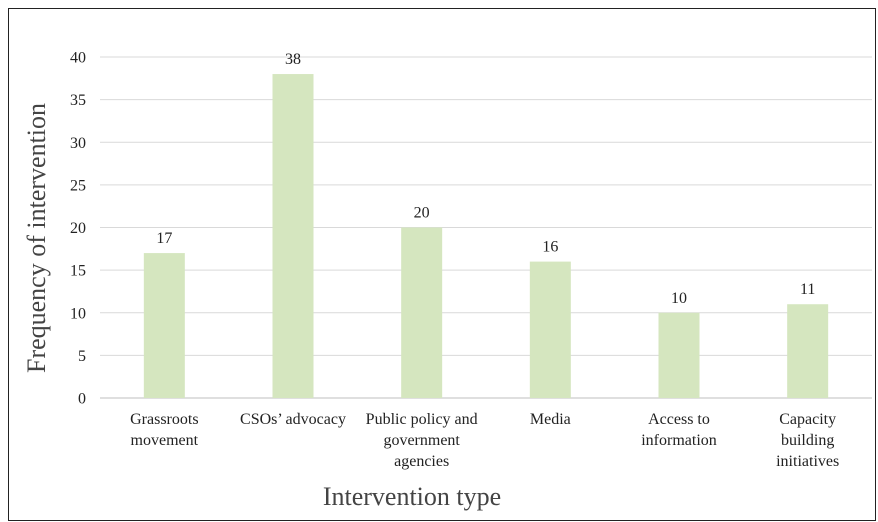  I want to click on y-axis-title: Frequency of intervention, so click(36, 238).